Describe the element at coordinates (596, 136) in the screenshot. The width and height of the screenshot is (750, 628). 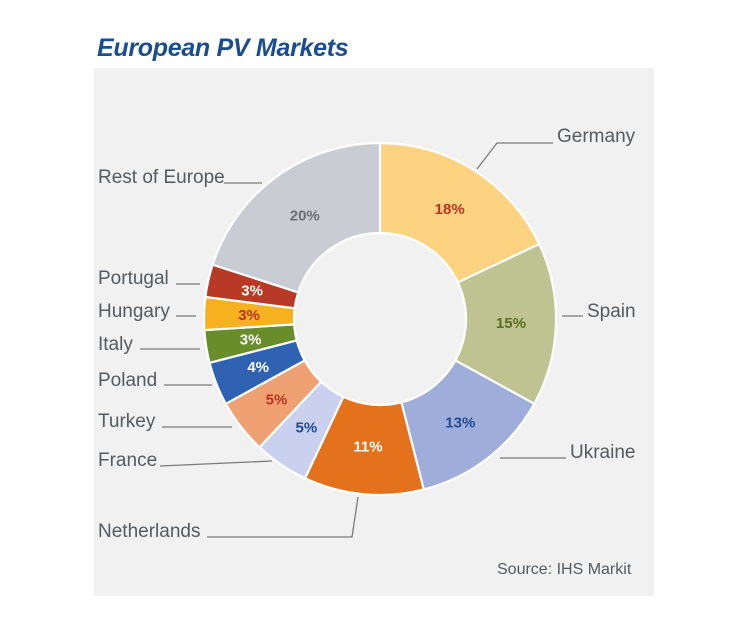
I see `slice-label-germany: Germany` at that location.